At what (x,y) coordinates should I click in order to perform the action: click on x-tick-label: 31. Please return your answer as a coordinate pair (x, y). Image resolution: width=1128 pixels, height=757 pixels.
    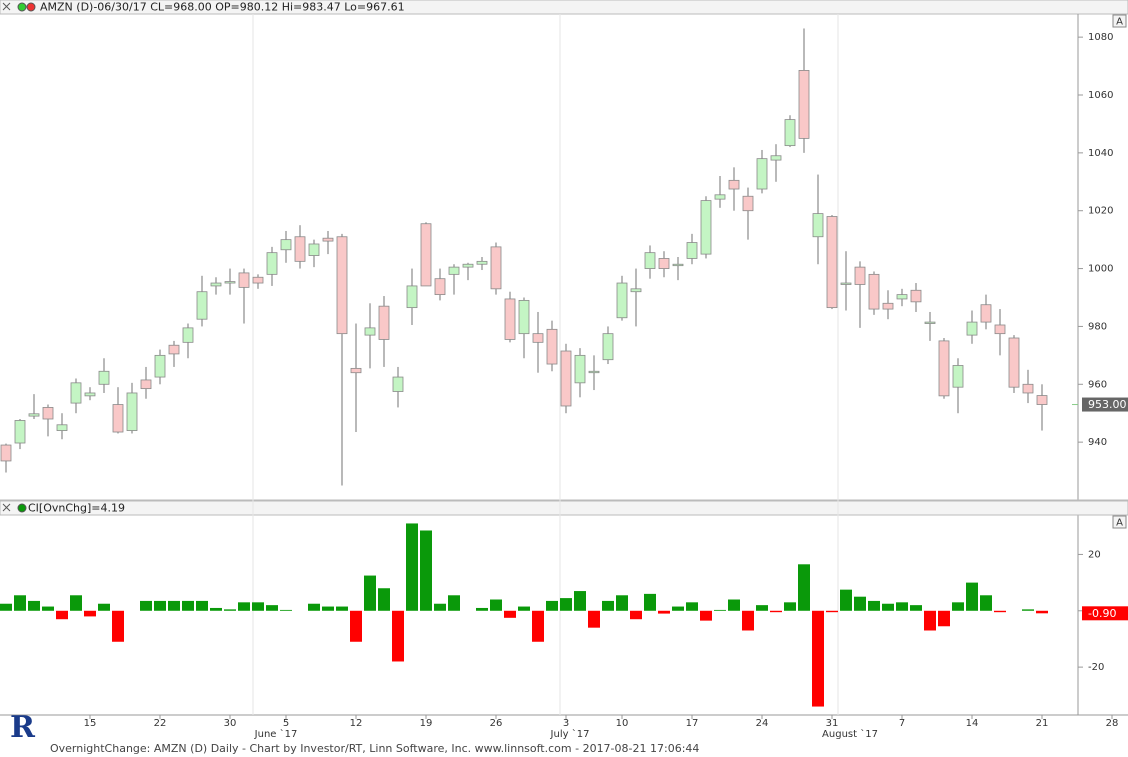
    Looking at the image, I should click on (832, 723).